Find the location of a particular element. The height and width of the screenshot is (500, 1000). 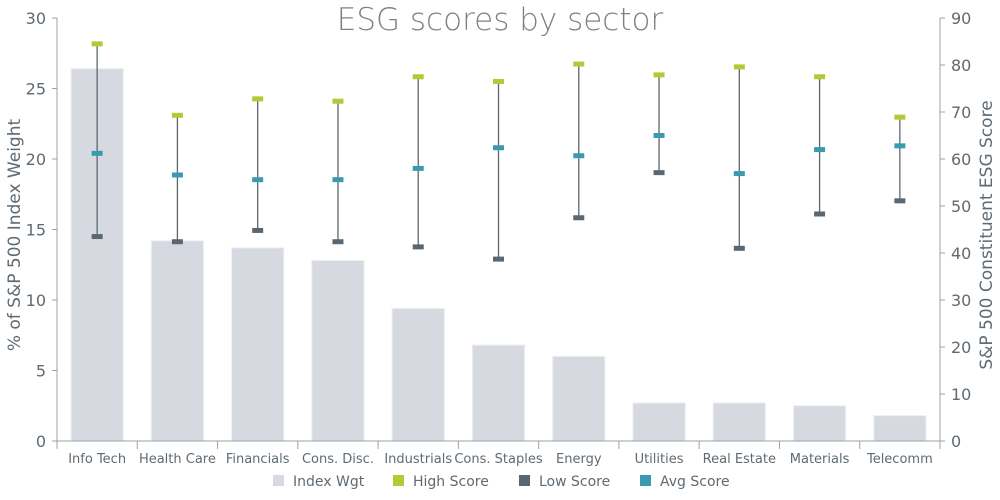

right-axis-label: S&P 500 Constituent ESG Score is located at coordinates (987, 234).